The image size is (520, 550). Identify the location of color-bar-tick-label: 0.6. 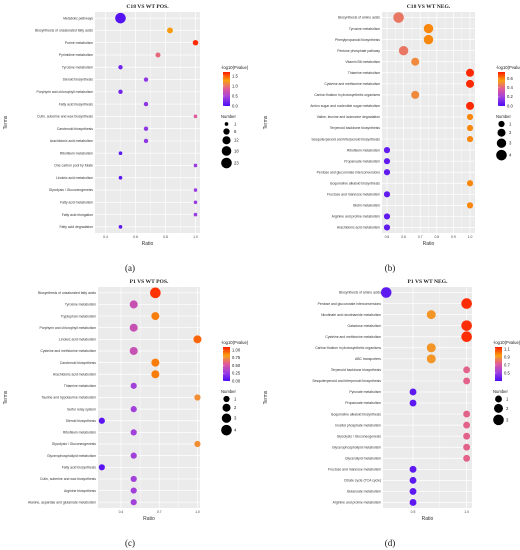
(510, 78).